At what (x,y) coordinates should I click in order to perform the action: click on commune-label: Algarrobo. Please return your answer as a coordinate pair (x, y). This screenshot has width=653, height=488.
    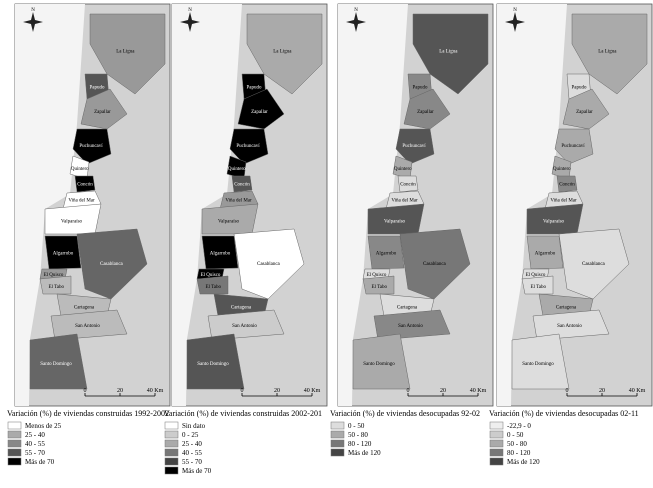
    Looking at the image, I should click on (63, 253).